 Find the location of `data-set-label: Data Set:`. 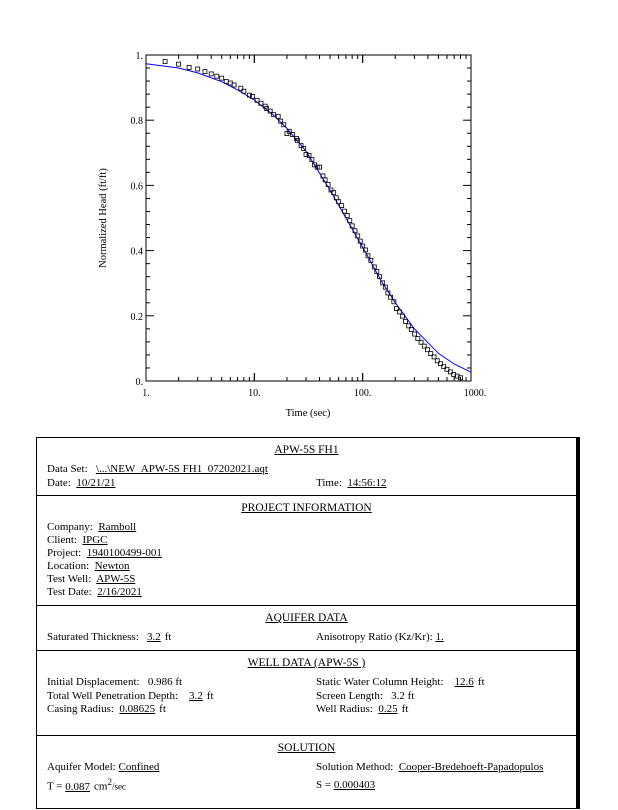

data-set-label: Data Set: is located at coordinates (67, 469).